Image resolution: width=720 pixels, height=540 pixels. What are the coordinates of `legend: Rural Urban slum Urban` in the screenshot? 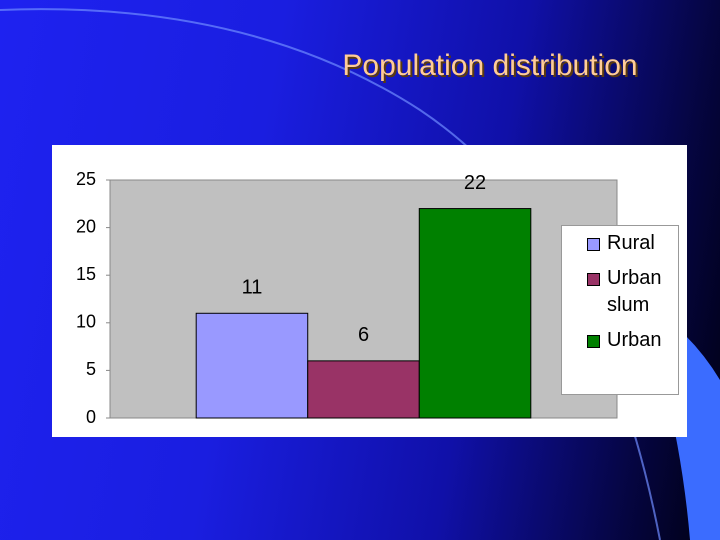 It's located at (620, 310).